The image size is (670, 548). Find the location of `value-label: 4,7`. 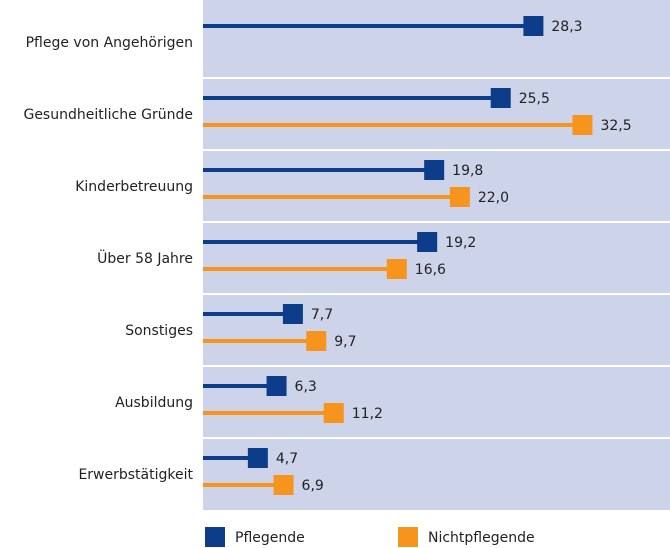

value-label: 4,7 is located at coordinates (287, 459).